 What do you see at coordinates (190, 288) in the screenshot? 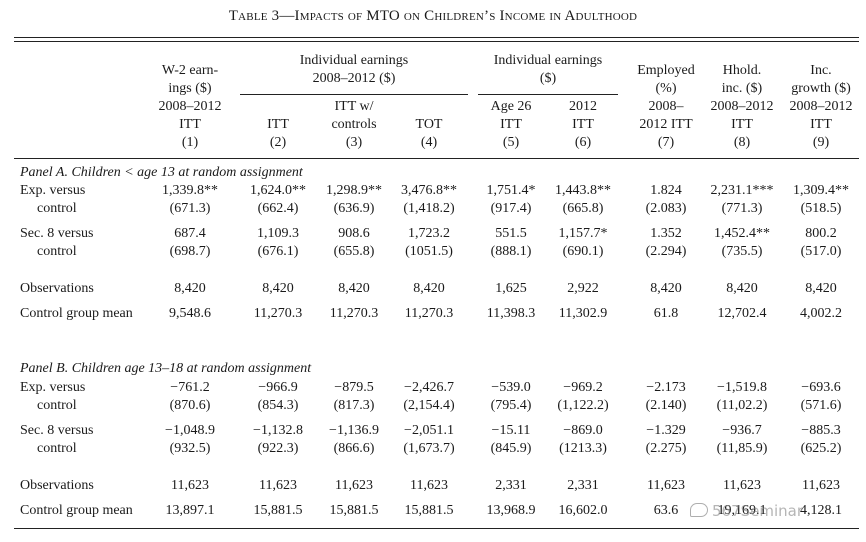
I see `cell-observations-col1: 8,420` at bounding box center [190, 288].